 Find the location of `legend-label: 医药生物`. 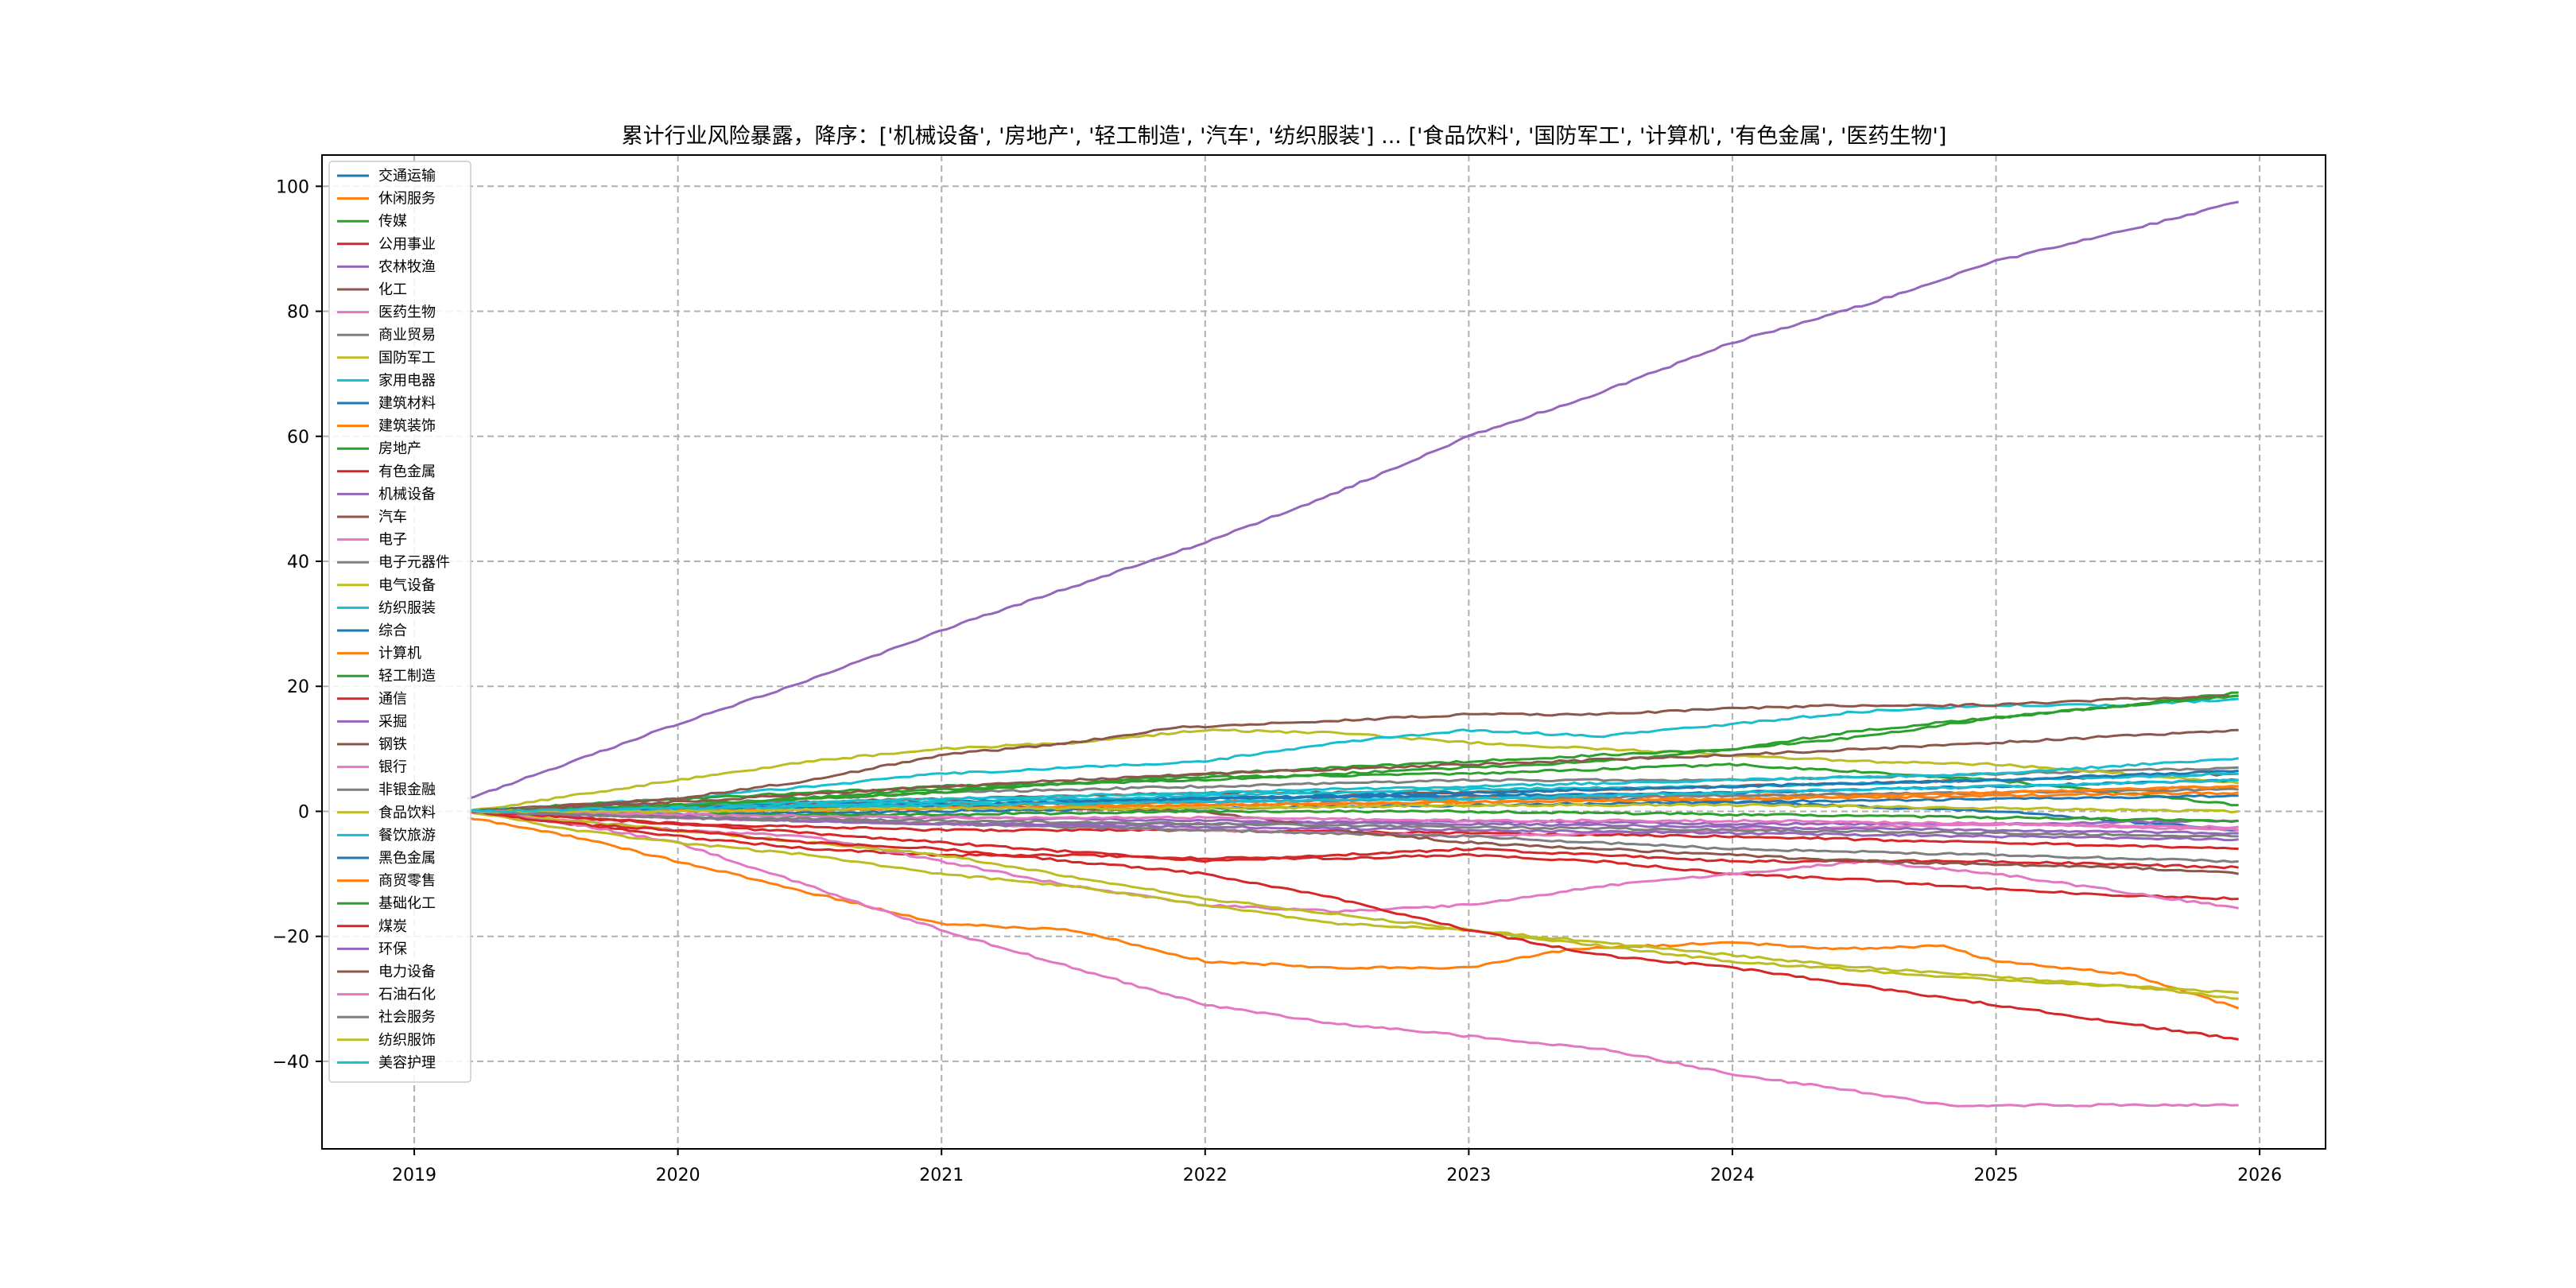

legend-label: 医药生物 is located at coordinates (407, 313).